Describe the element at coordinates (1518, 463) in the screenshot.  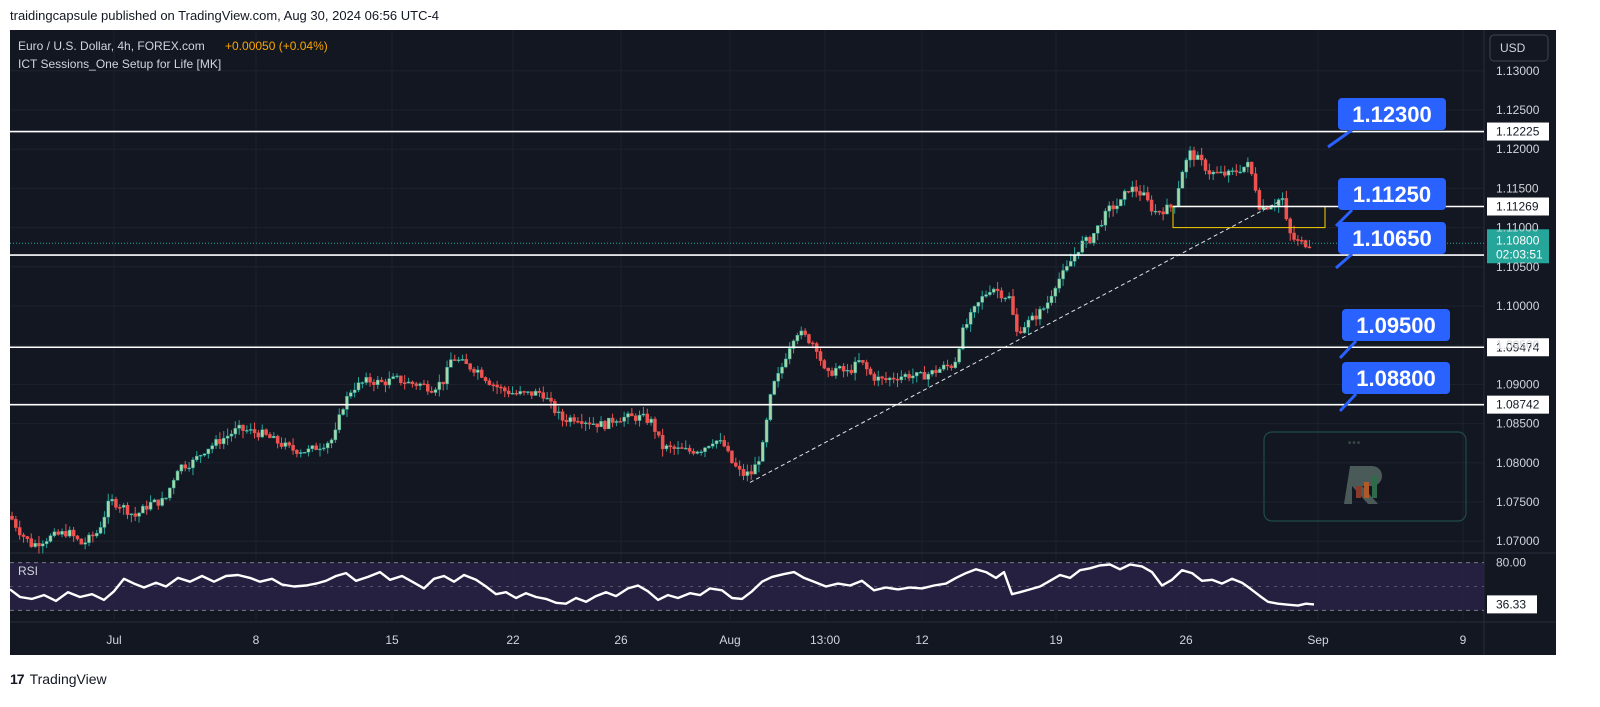
I see `y-tick-label: 1.08000` at that location.